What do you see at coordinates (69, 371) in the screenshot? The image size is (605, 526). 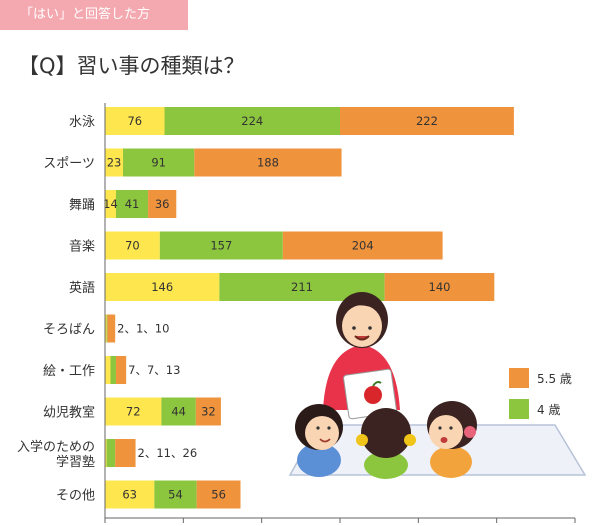 I see `category-label: 絵・工作` at bounding box center [69, 371].